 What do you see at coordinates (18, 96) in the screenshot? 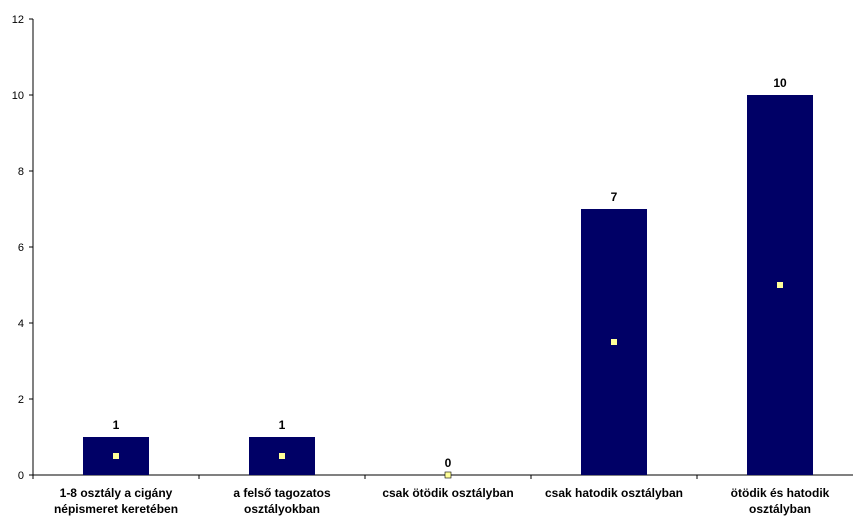
I see `y-tick-label: 10` at bounding box center [18, 96].